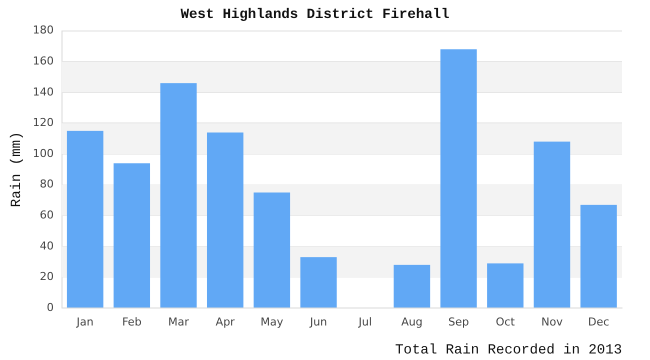 This screenshot has height=360, width=650. I want to click on x-tick-label: Nov, so click(552, 321).